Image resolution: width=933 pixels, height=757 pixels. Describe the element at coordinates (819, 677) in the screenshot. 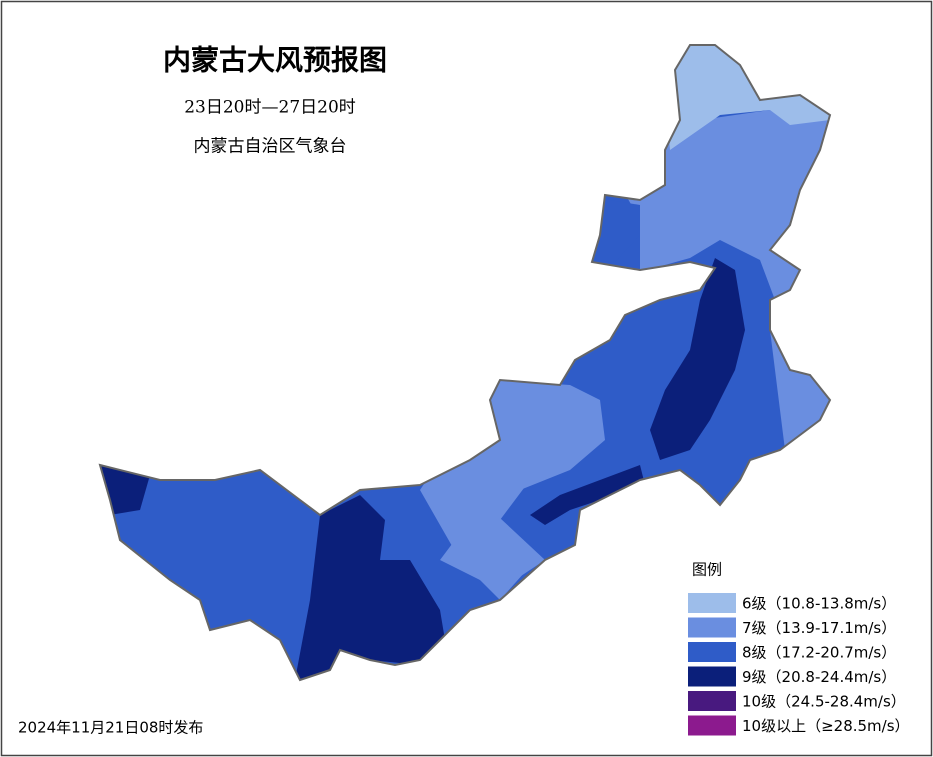

I see `legend-label: 9级（20.8-24.4m/s）` at that location.